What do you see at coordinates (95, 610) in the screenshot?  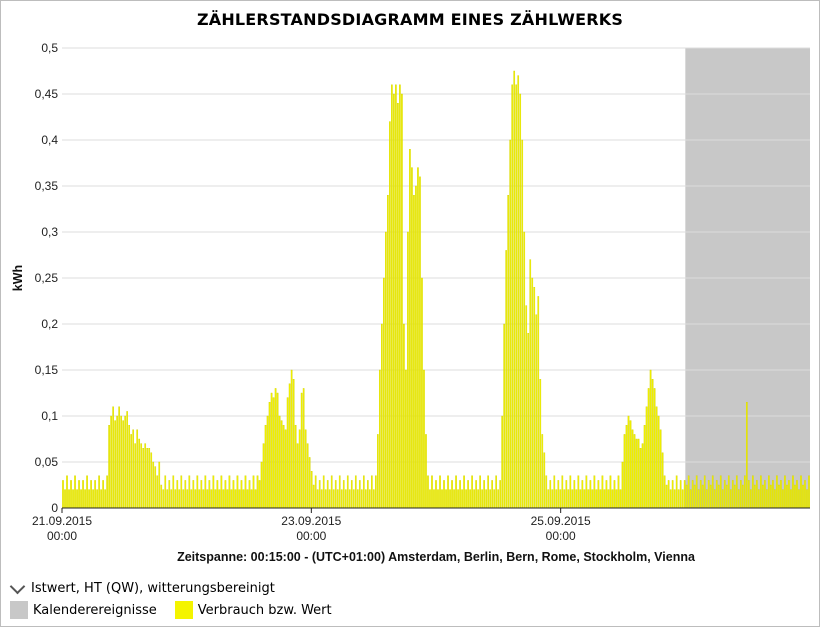 I see `legend-label-calendar: Kalenderereignisse` at bounding box center [95, 610].